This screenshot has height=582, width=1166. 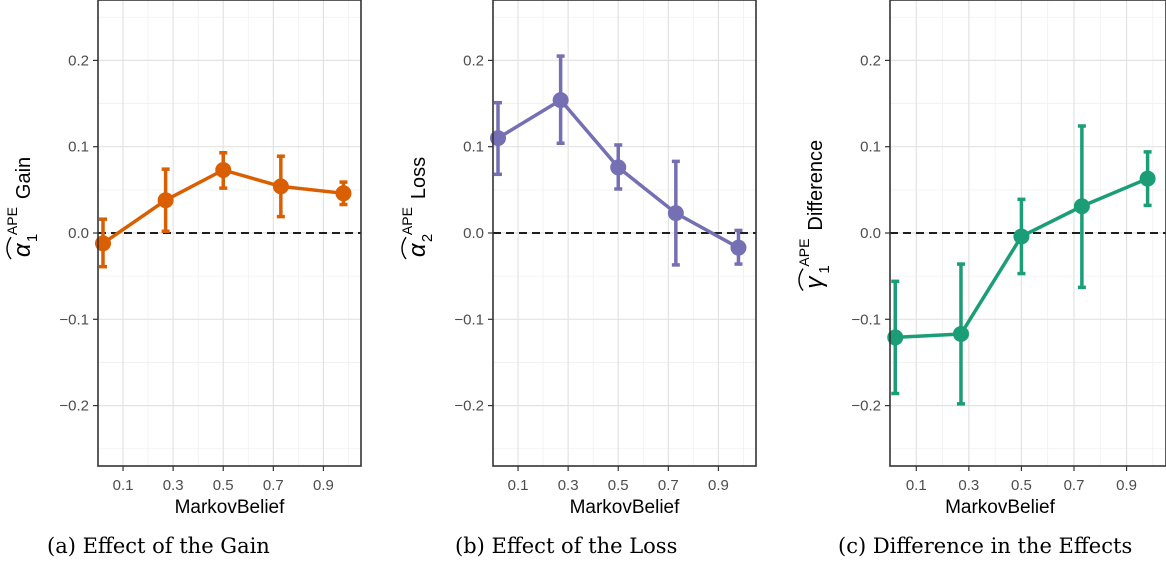 I want to click on y-axis-title: α1 APE Gain, so click(x=22, y=208).